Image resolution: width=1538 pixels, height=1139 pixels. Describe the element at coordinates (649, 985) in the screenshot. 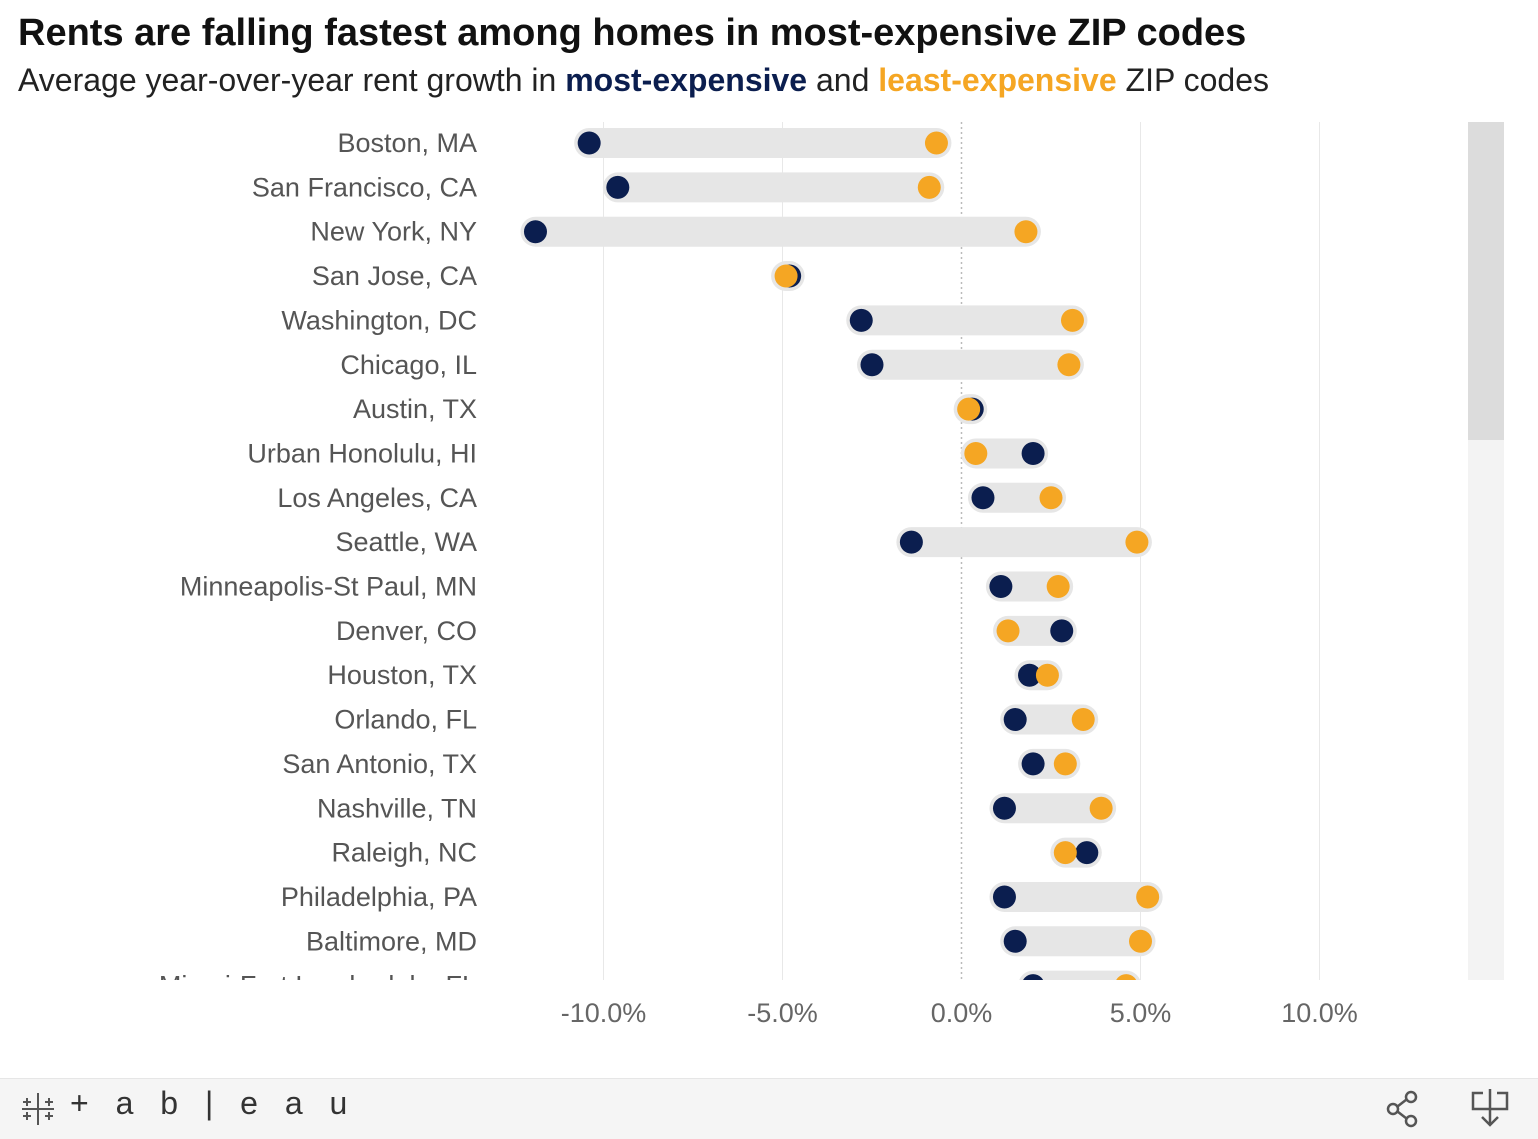

I see `chart-row: Miami-Fort Lauderdale, FL` at that location.